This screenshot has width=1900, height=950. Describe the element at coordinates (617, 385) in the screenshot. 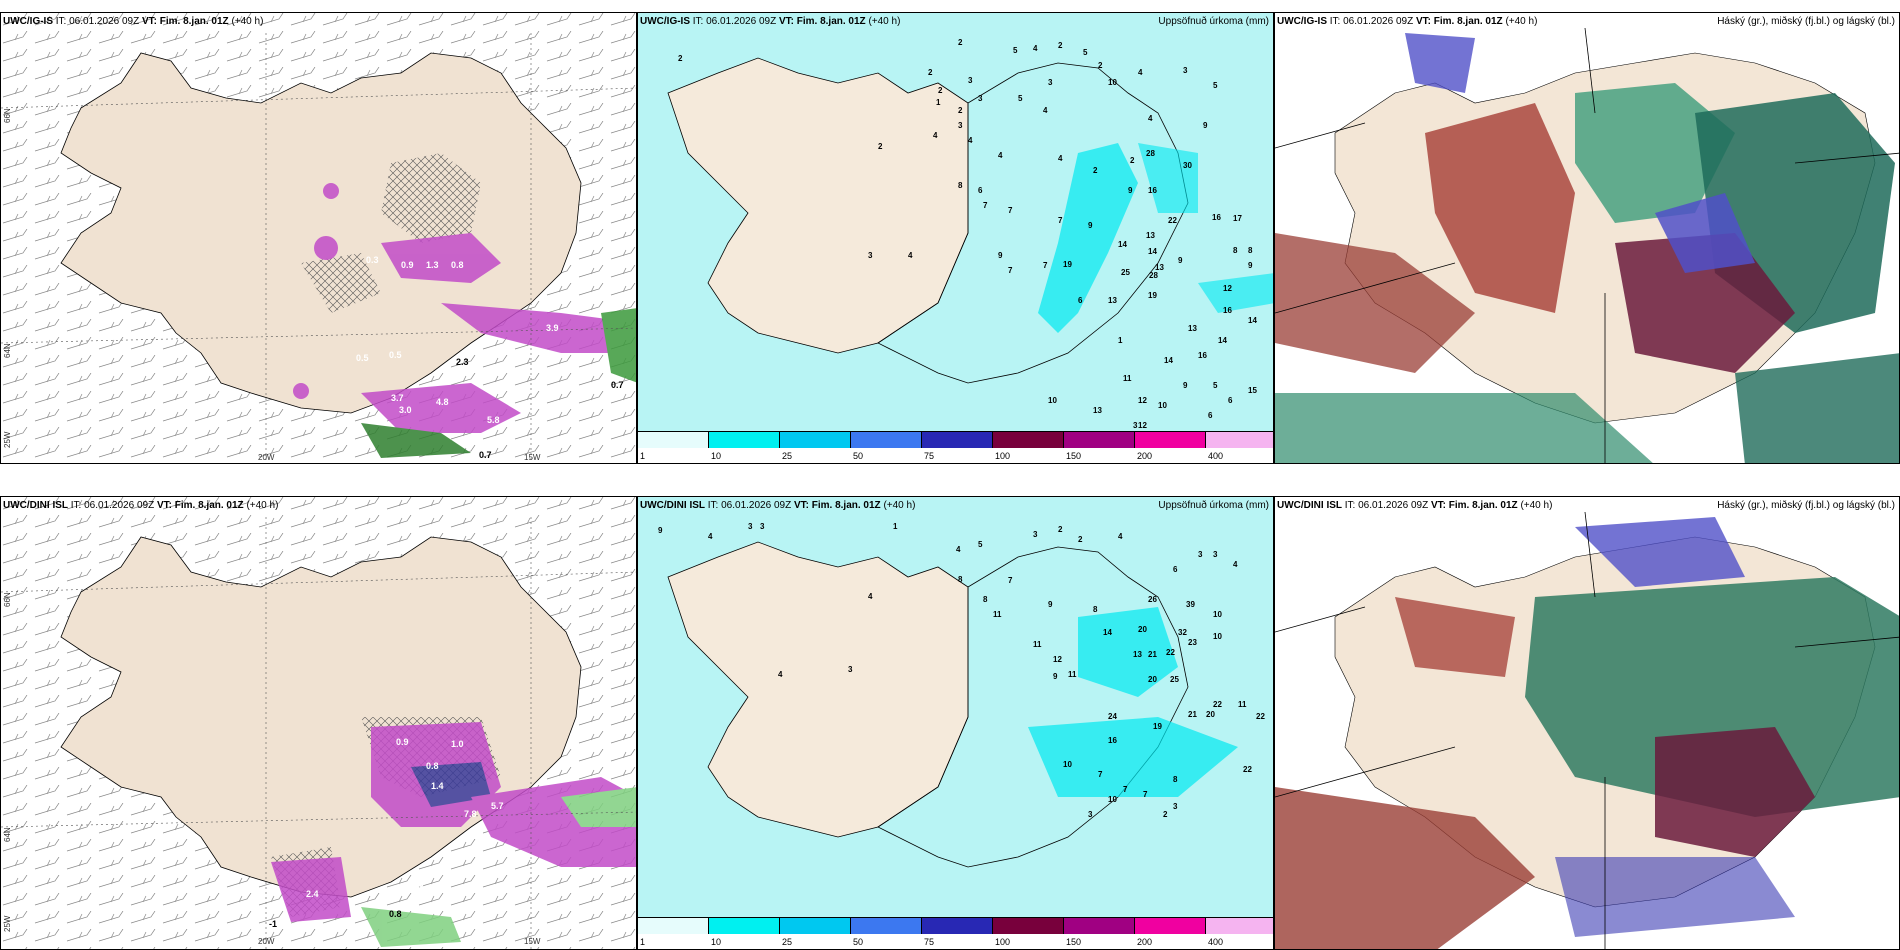

I see `temp-label: 0.7` at that location.